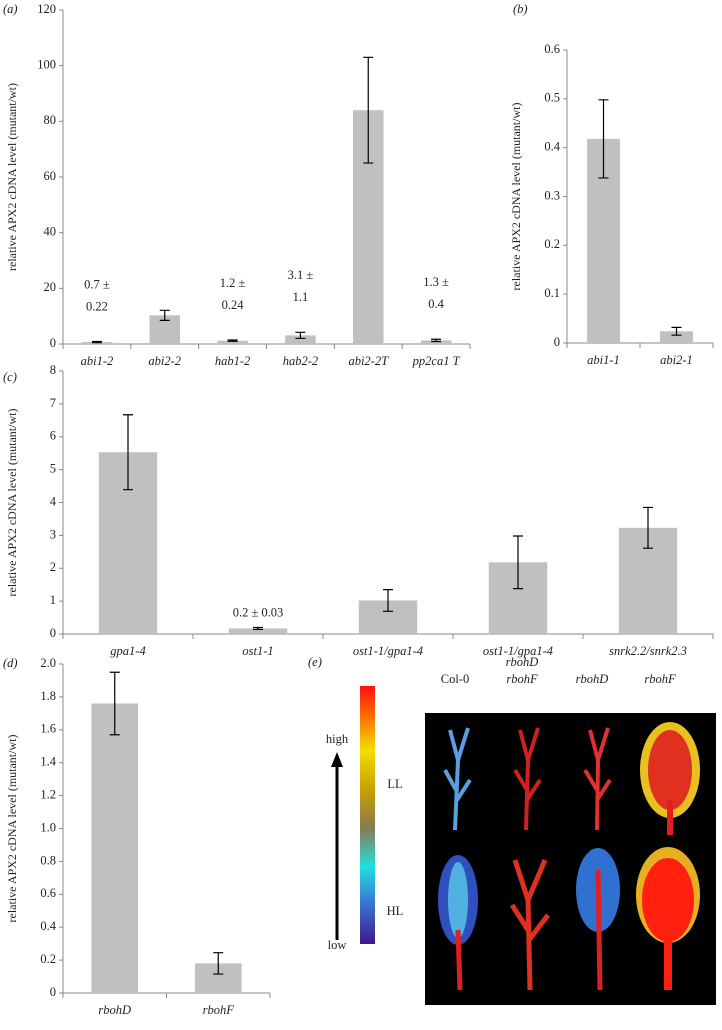 The width and height of the screenshot is (722, 1030). Describe the element at coordinates (53, 534) in the screenshot. I see `y-tick-label: 3` at that location.